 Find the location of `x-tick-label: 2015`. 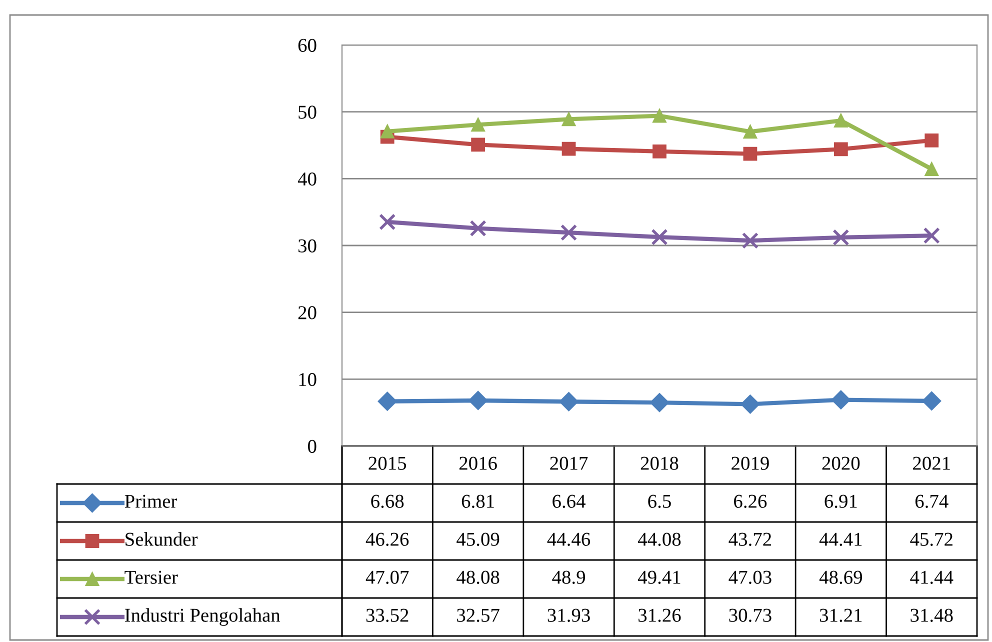

x-tick-label: 2015 is located at coordinates (387, 463).